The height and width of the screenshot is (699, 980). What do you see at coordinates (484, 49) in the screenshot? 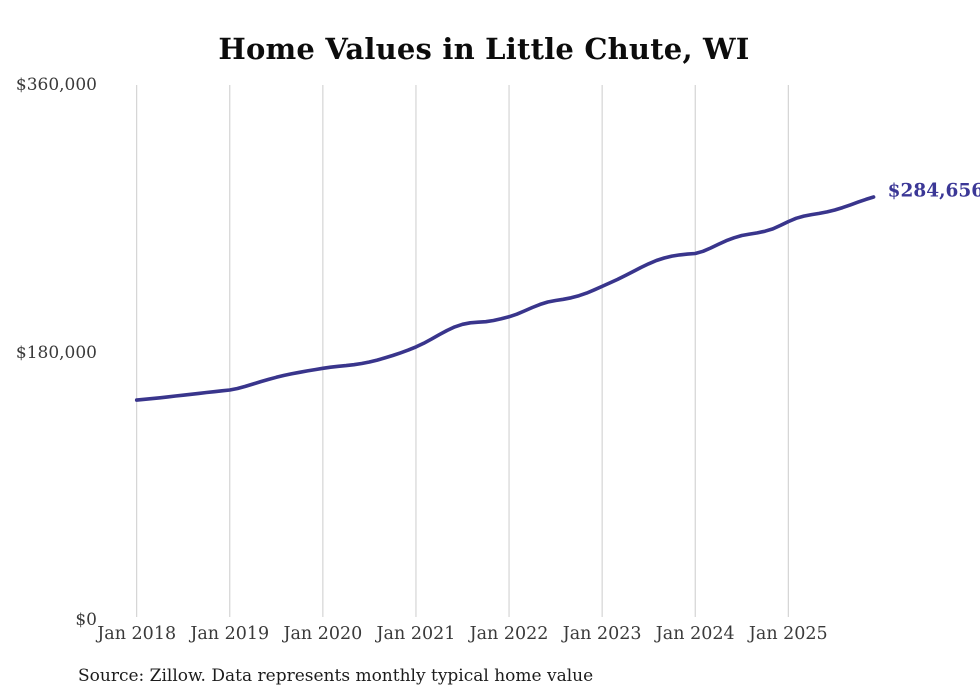
I see `chart-title: Home Values in Little Chute, WI` at bounding box center [484, 49].